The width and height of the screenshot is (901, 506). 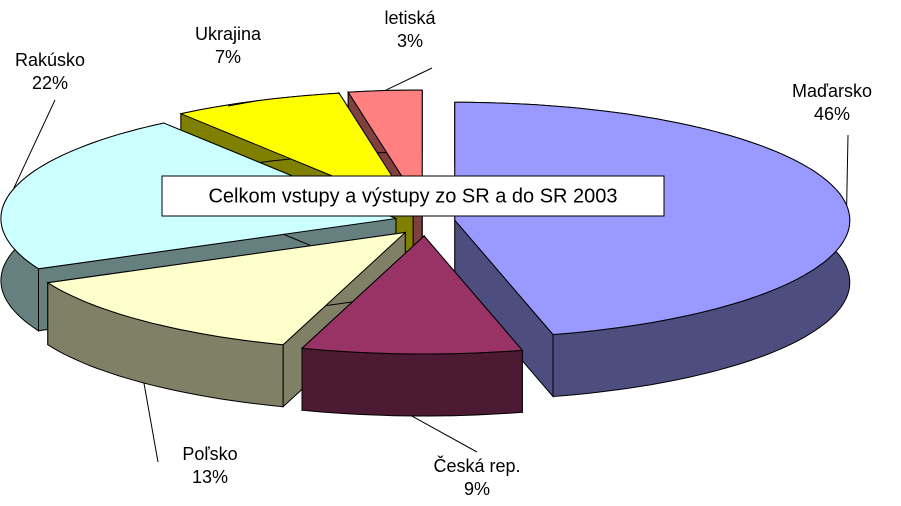 What do you see at coordinates (477, 489) in the screenshot?
I see `value-label: 9%` at bounding box center [477, 489].